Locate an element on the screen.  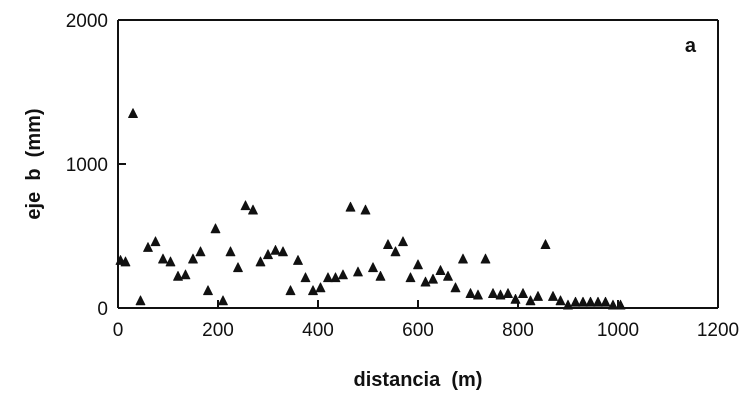
x-tick-label: 1200 is located at coordinates (718, 330).